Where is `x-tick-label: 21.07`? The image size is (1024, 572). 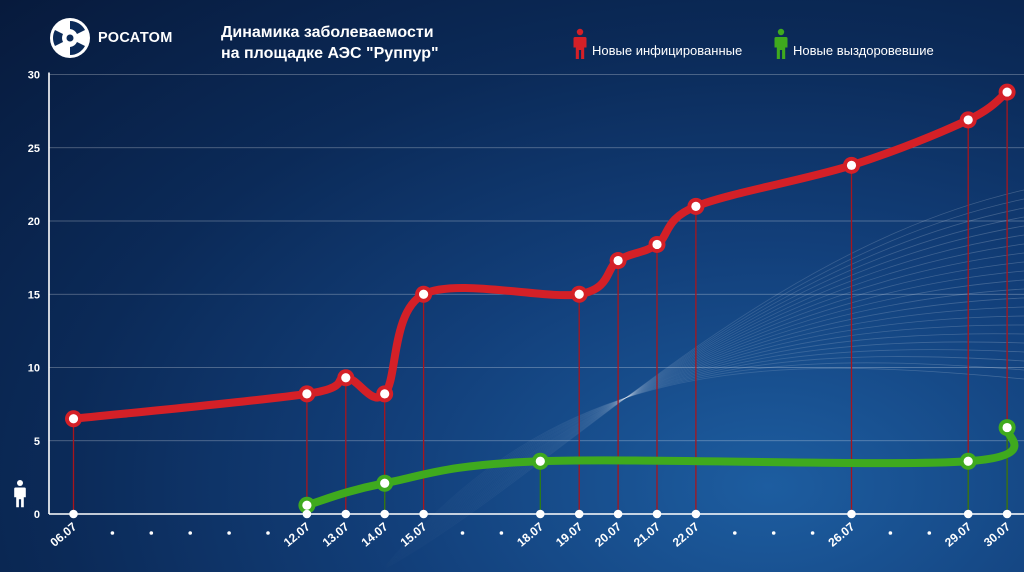
x-tick-label: 21.07 is located at coordinates (647, 534).